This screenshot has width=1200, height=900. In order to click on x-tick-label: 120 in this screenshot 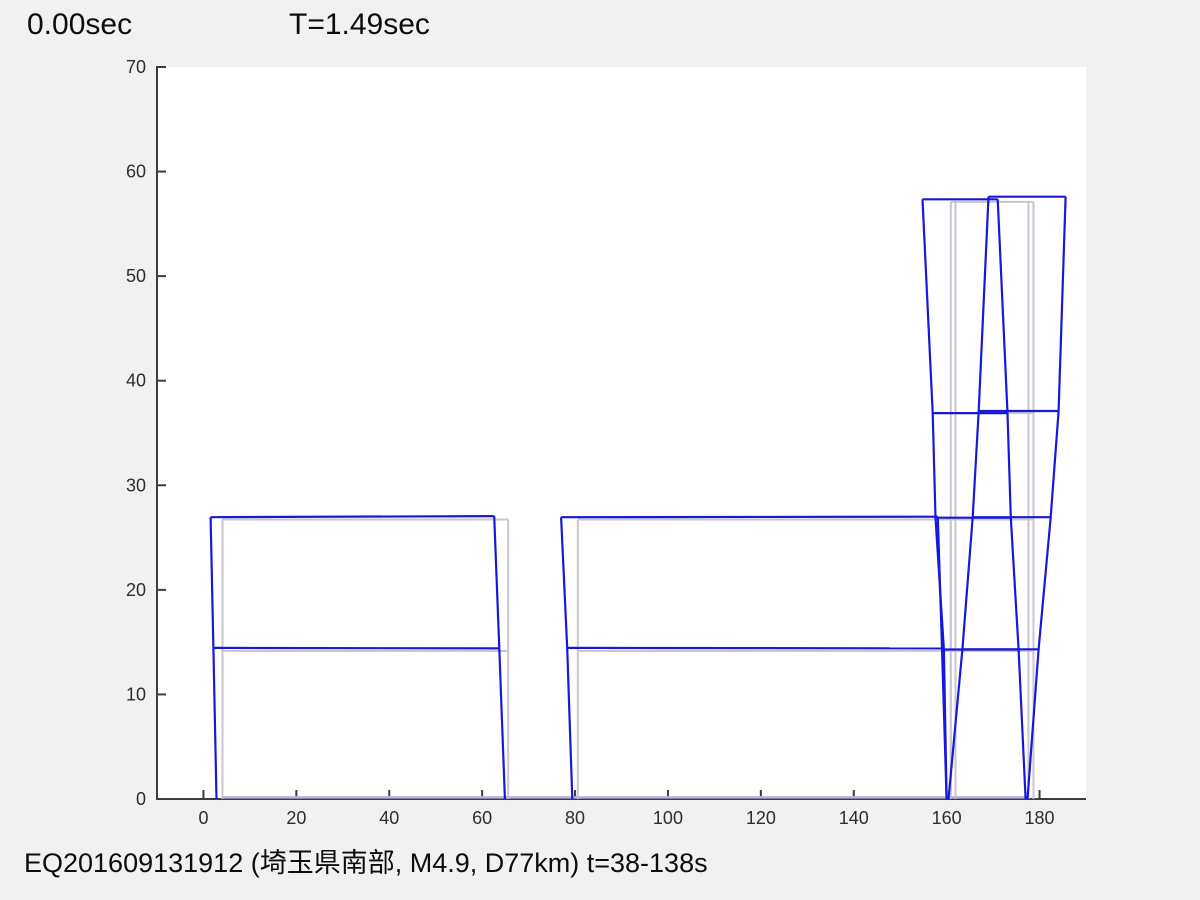, I will do `click(761, 818)`.